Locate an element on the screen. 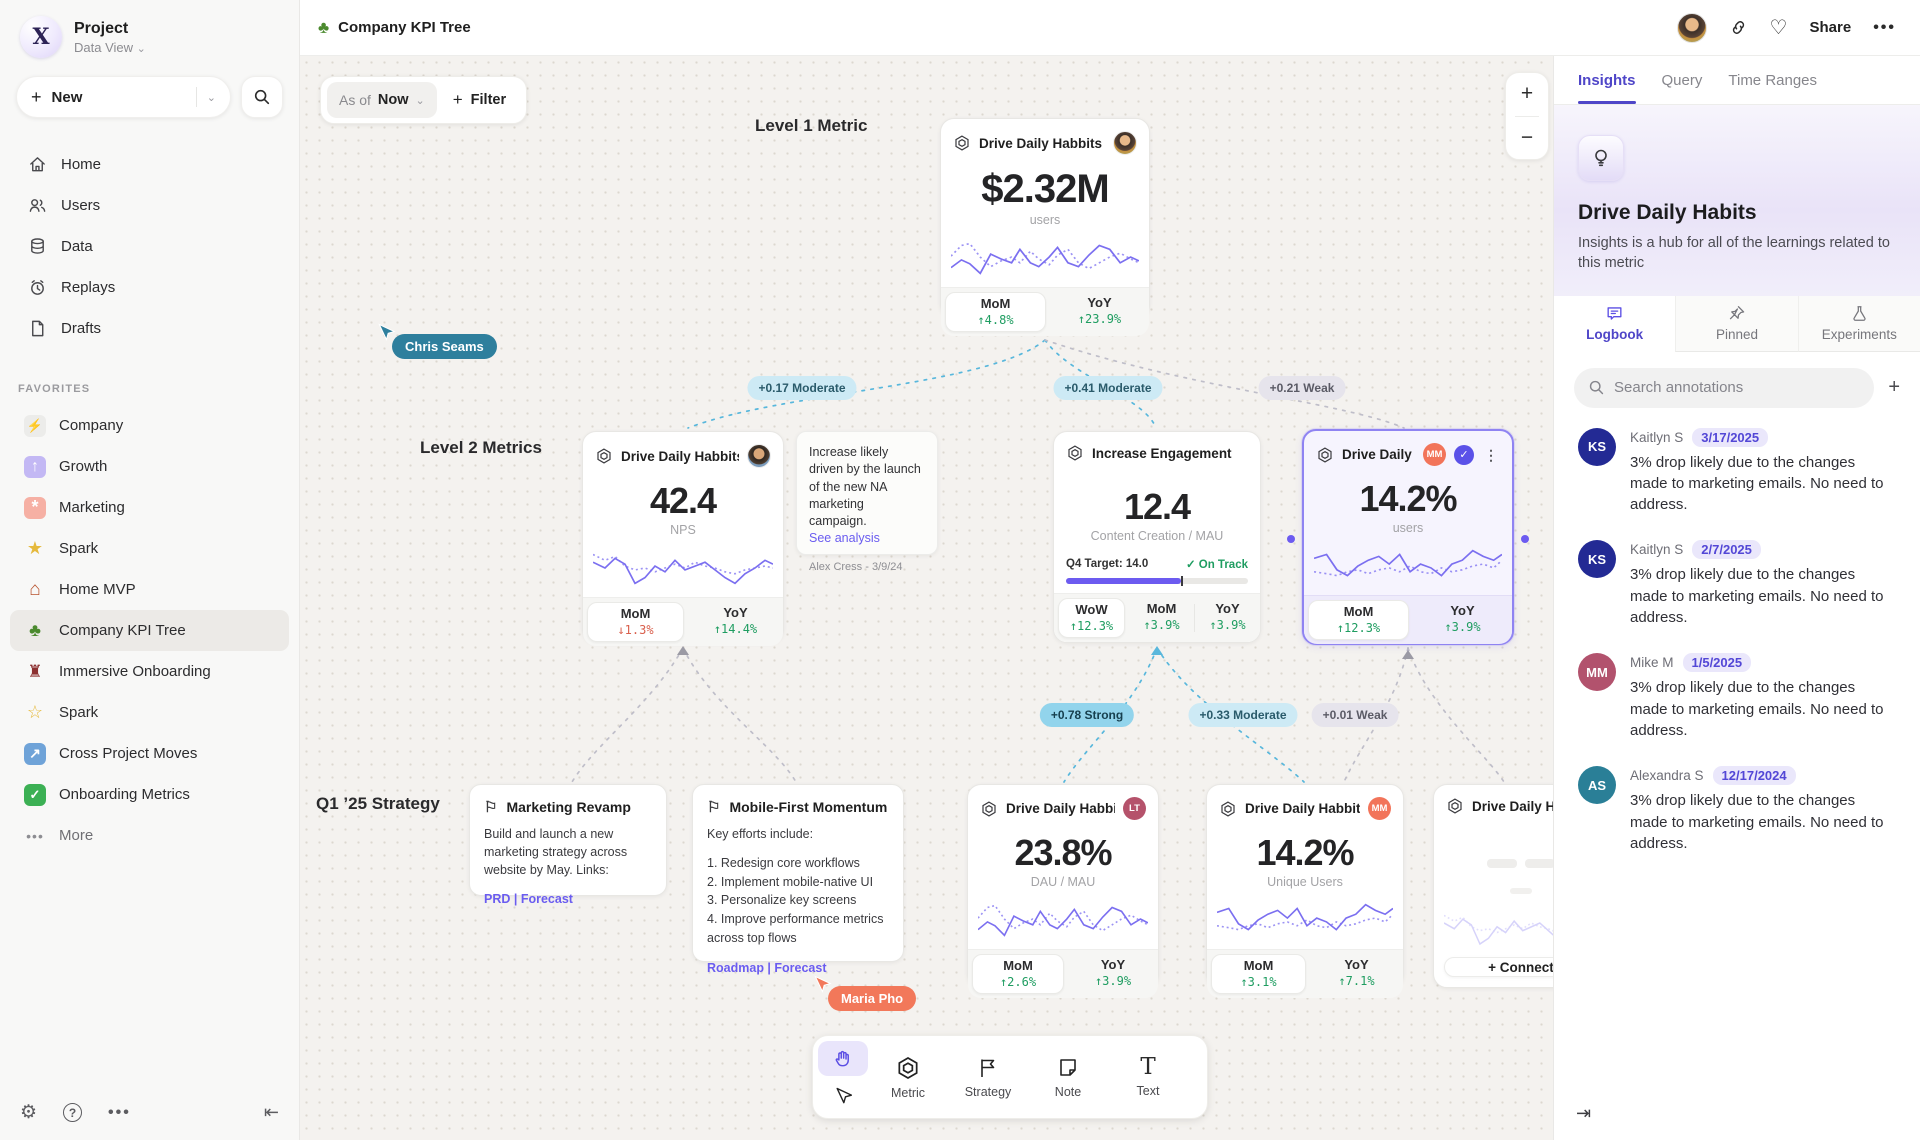 This screenshot has height=1140, width=1920. sidebar-item-data: Data is located at coordinates (149, 246).